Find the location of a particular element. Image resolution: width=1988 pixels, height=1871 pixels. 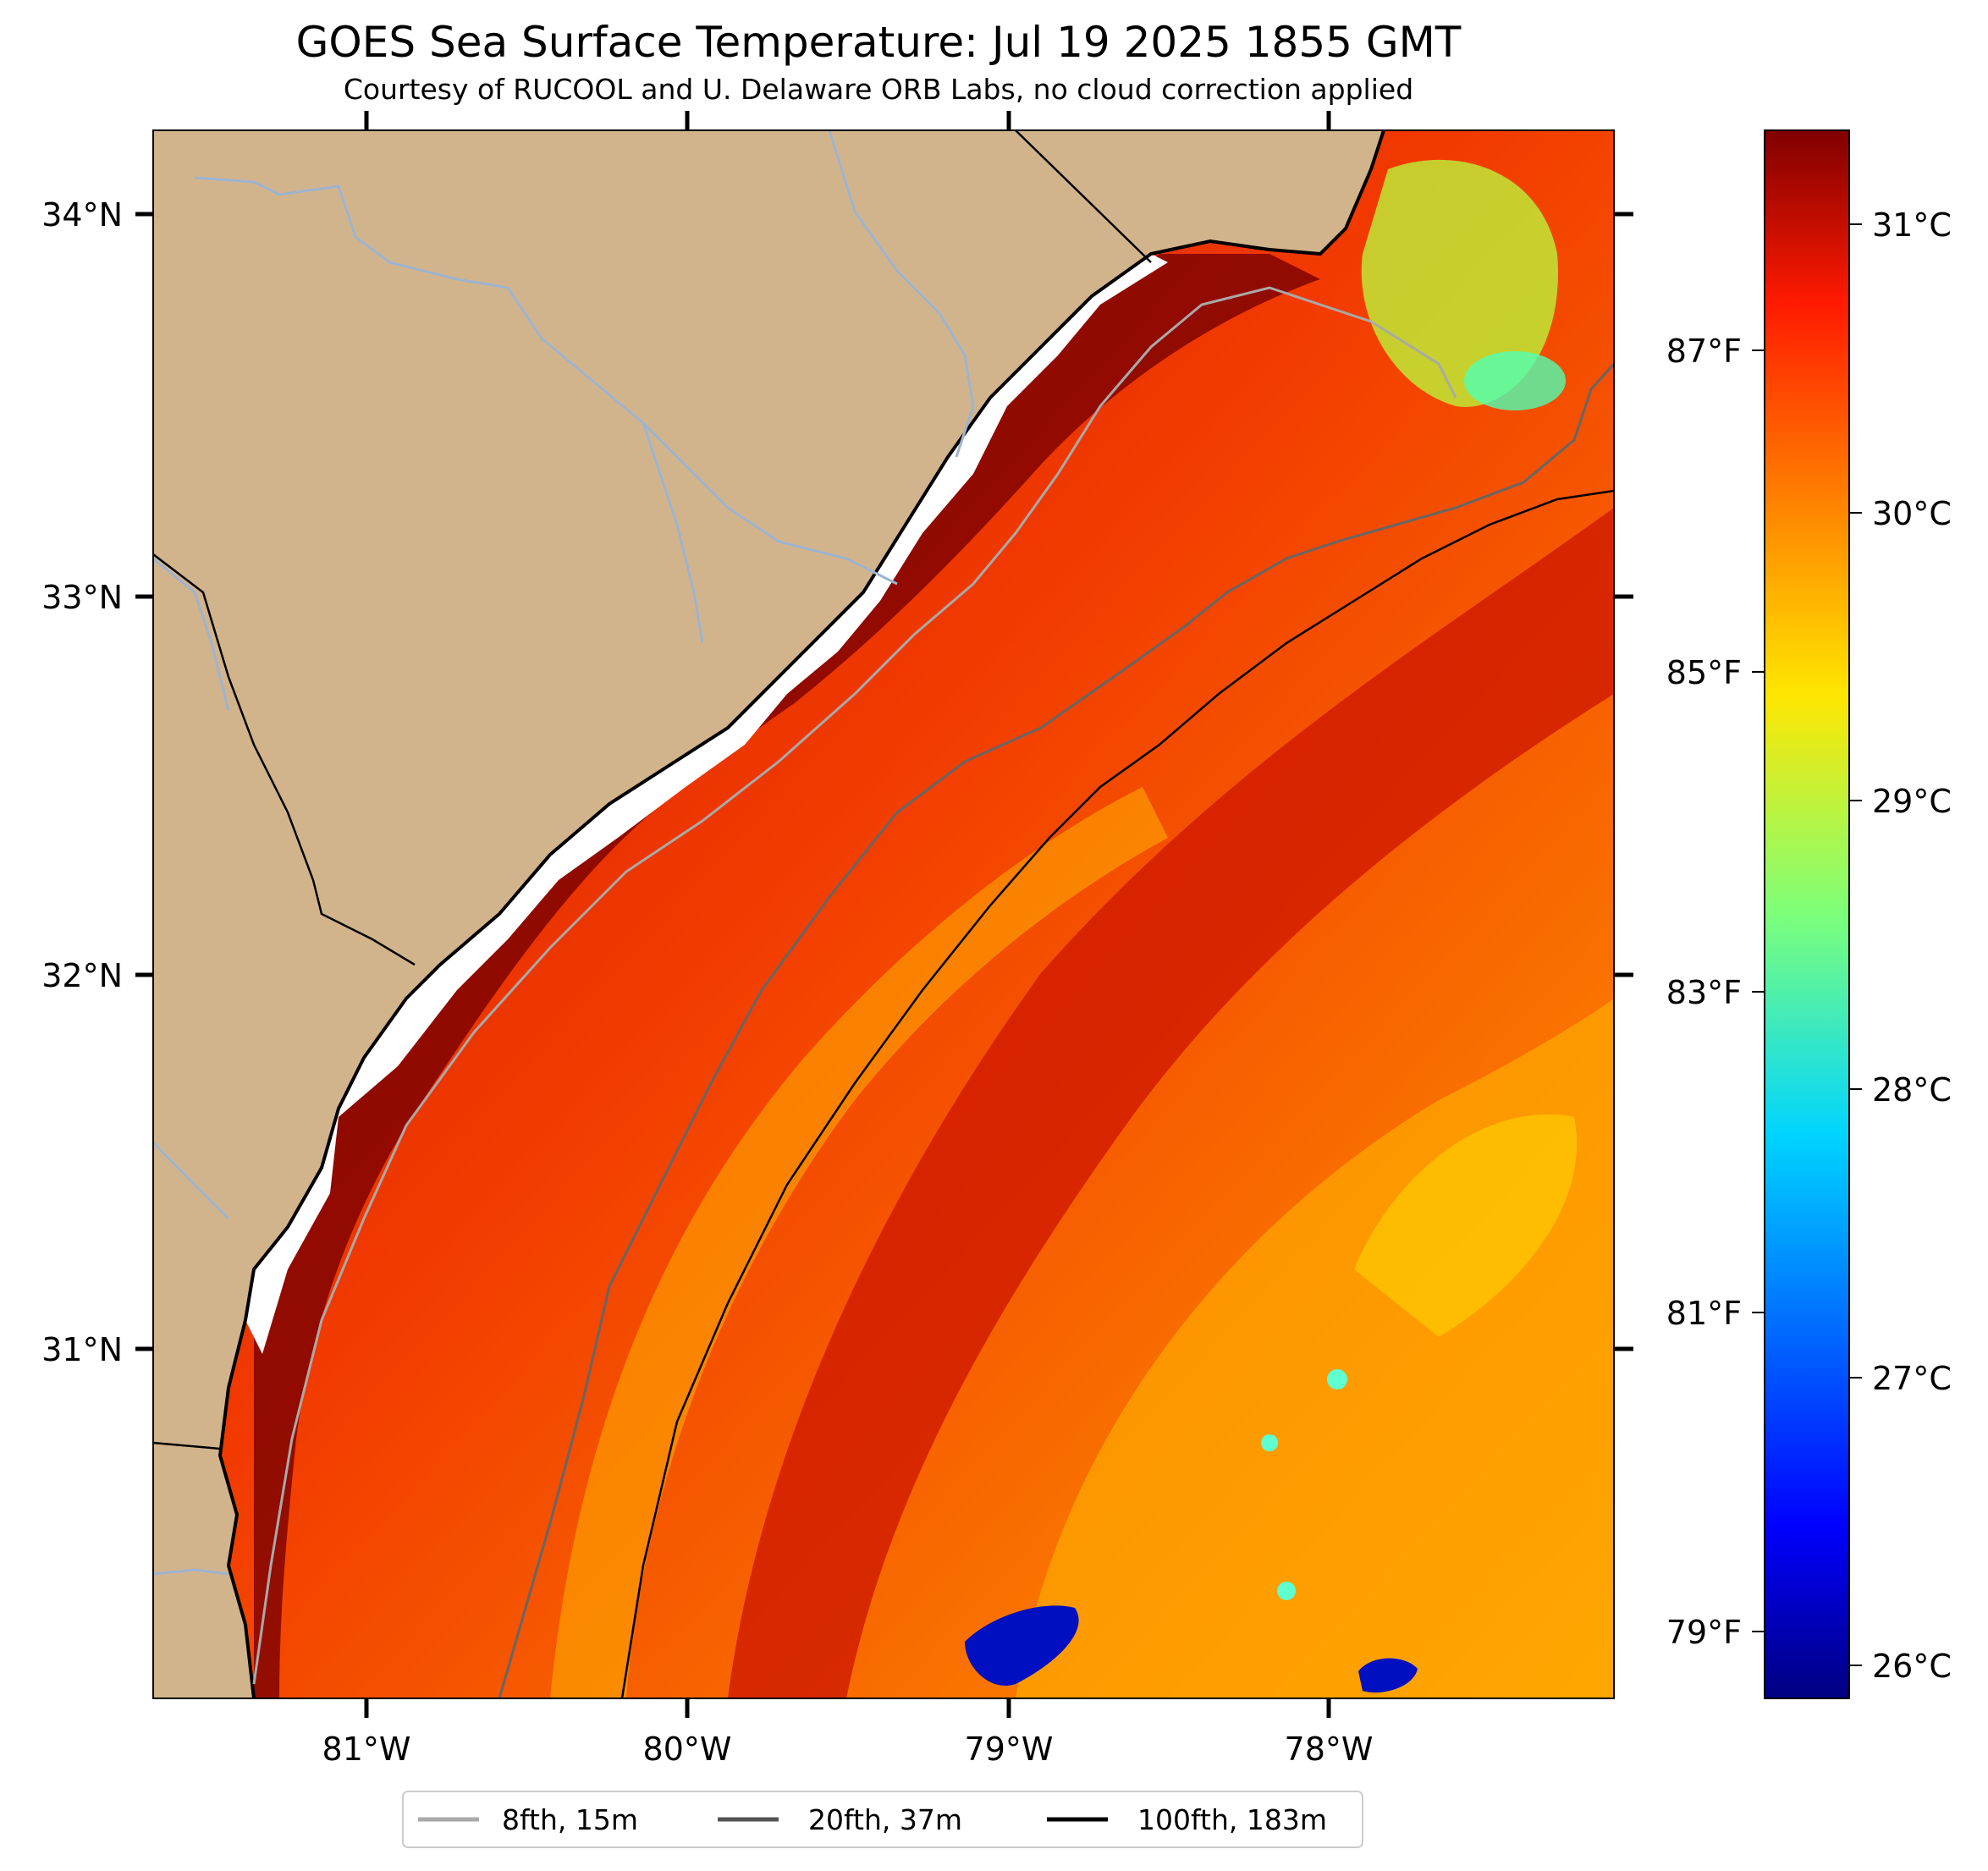

colorbar-celsius-label: 31°C is located at coordinates (1912, 225).